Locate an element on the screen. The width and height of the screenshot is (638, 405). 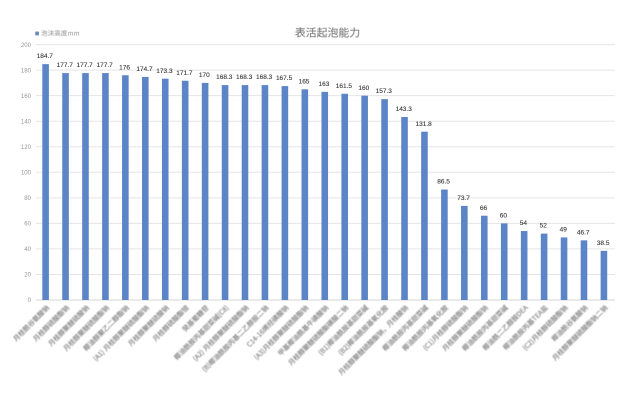
svg-text: 143.3 is located at coordinates (404, 109).